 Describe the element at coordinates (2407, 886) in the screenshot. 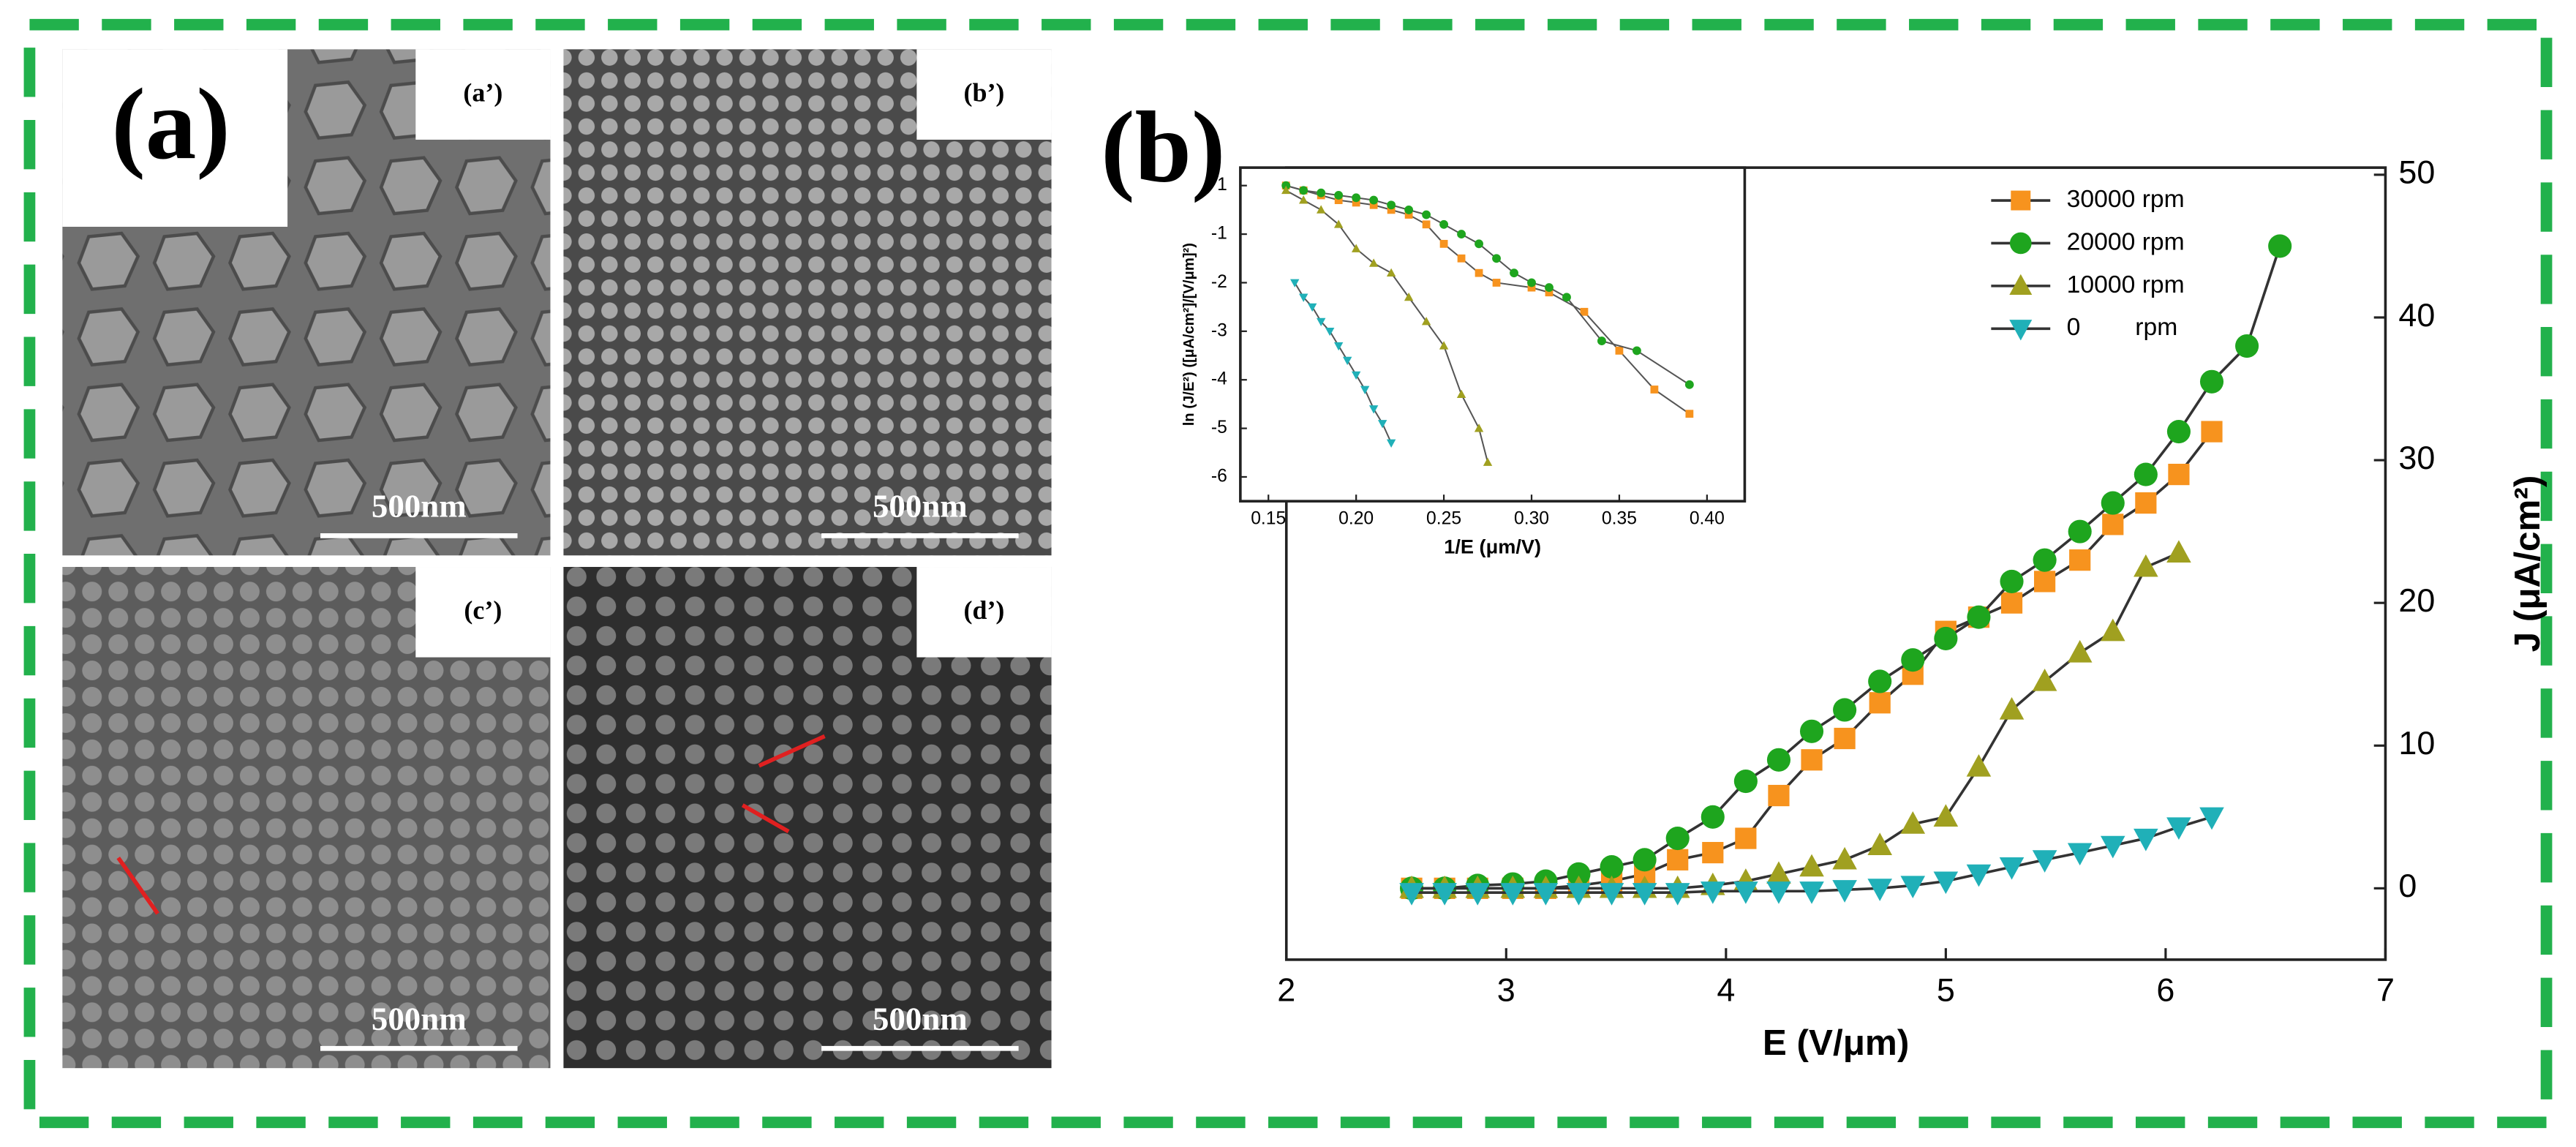

I see `y-tick-label: 0` at that location.